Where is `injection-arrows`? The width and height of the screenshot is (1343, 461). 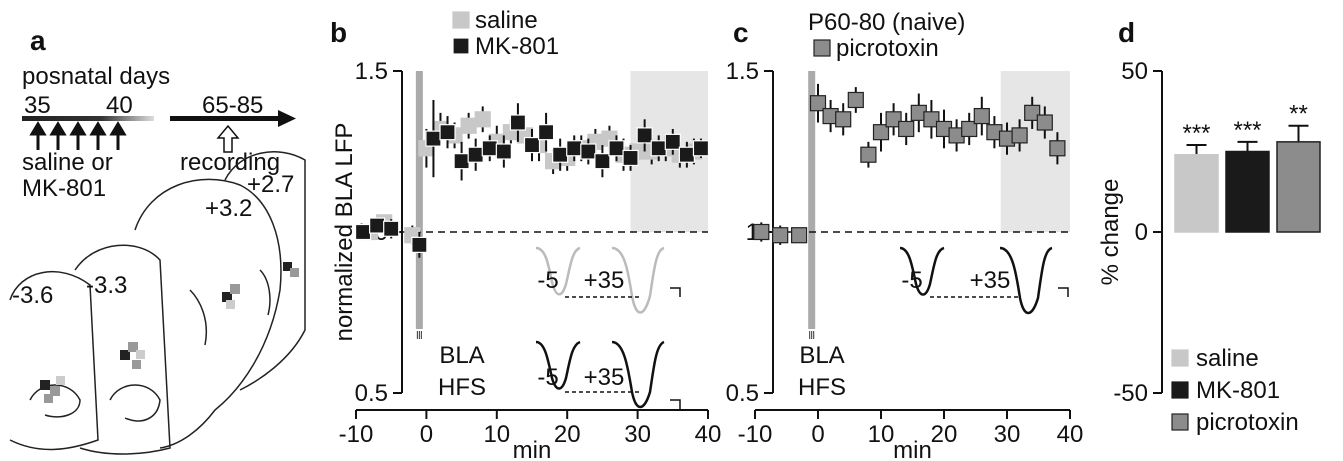
injection-arrows is located at coordinates (78, 135).